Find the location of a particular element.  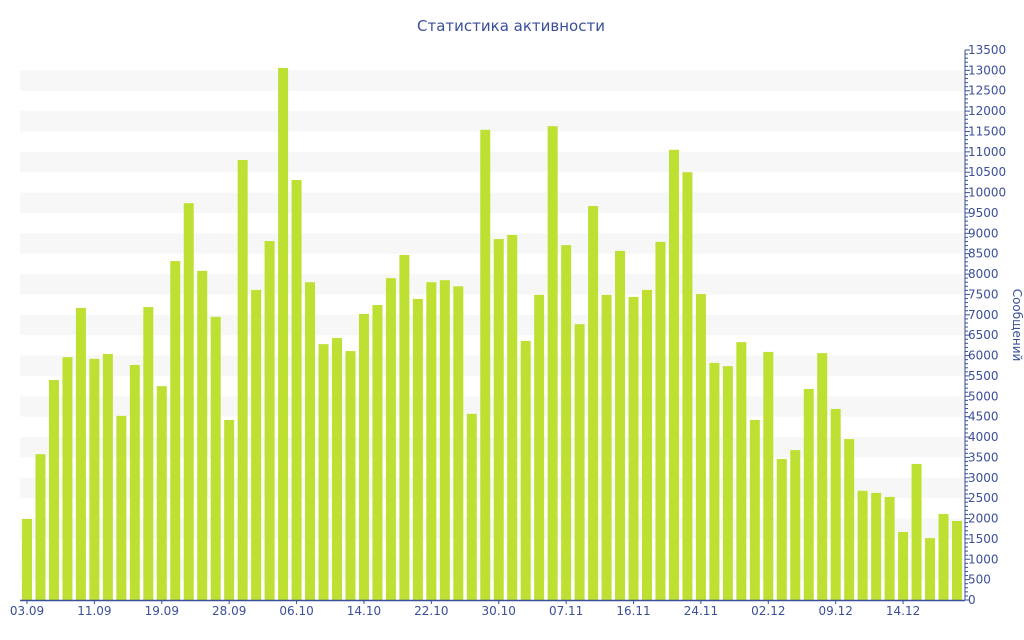

x-tick-label: 24.11 is located at coordinates (701, 611).